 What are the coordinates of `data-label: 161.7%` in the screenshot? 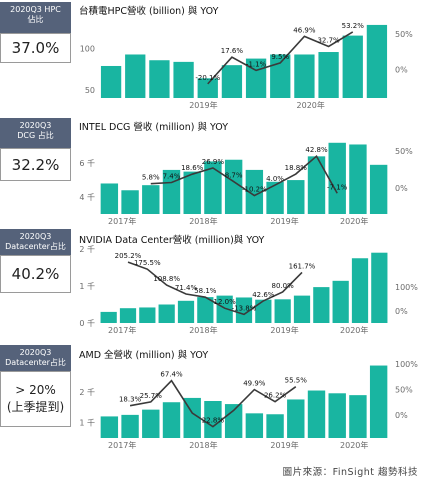 It's located at (302, 266).